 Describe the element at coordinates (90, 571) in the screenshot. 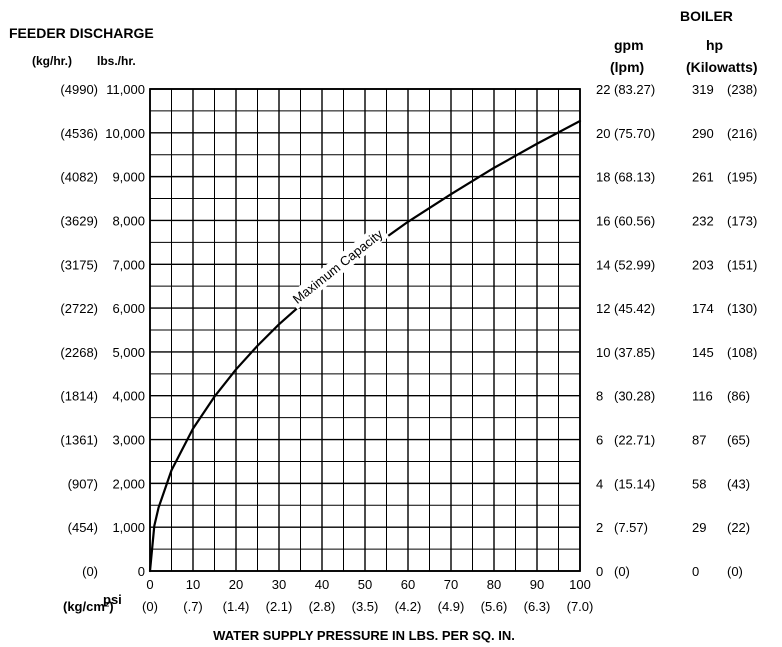

I see `left-tick-metric: (0)` at that location.